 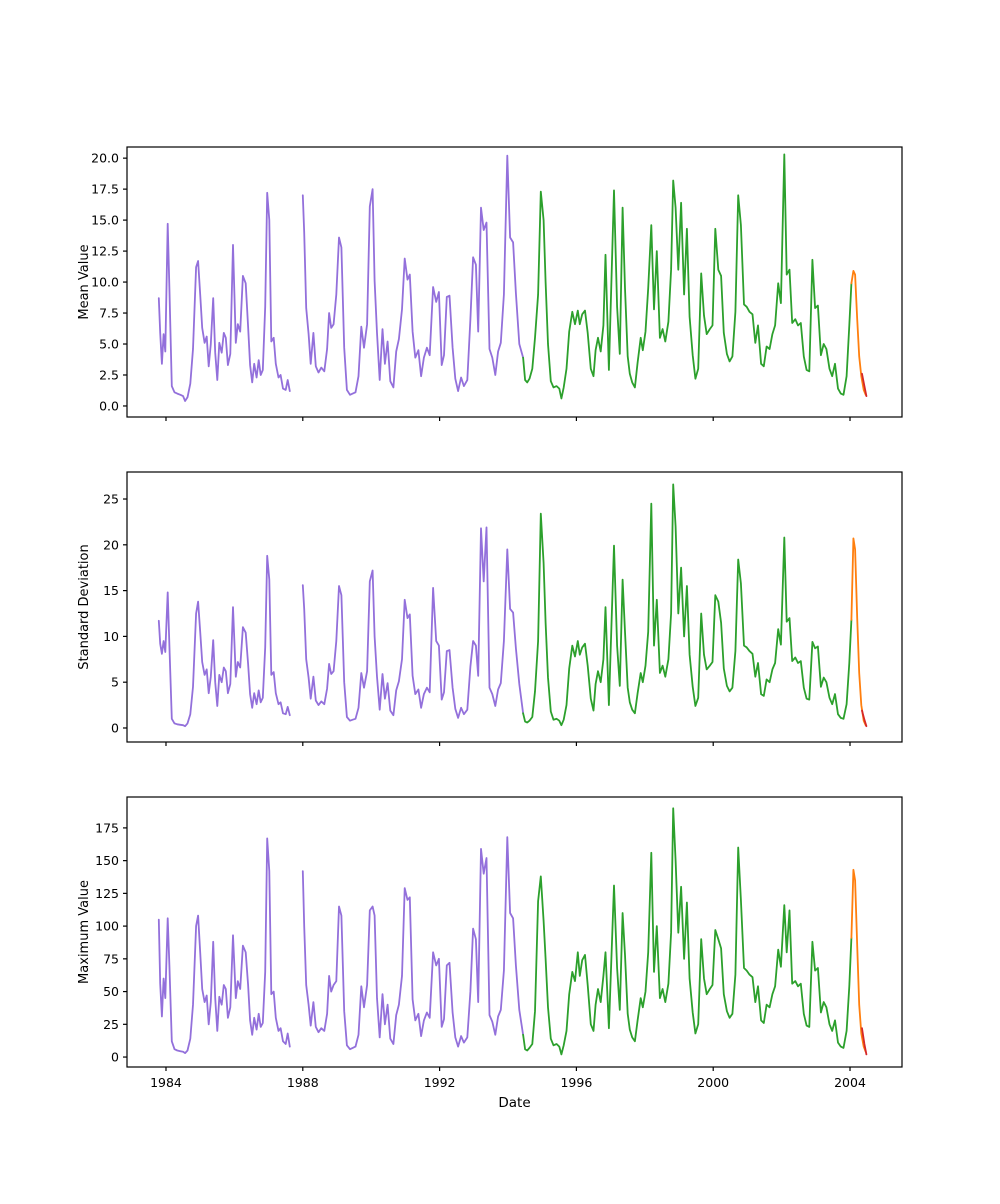 I want to click on x-tick-label: 2000, so click(x=713, y=1082).